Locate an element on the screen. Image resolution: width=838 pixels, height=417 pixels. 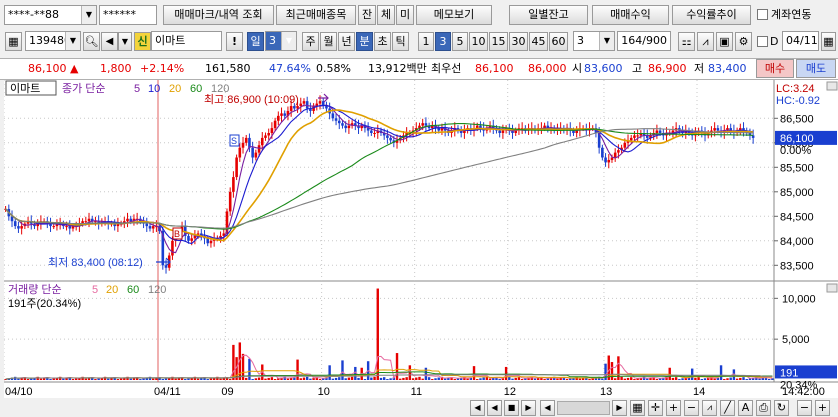
plus-icon: + is located at coordinates (822, 408).